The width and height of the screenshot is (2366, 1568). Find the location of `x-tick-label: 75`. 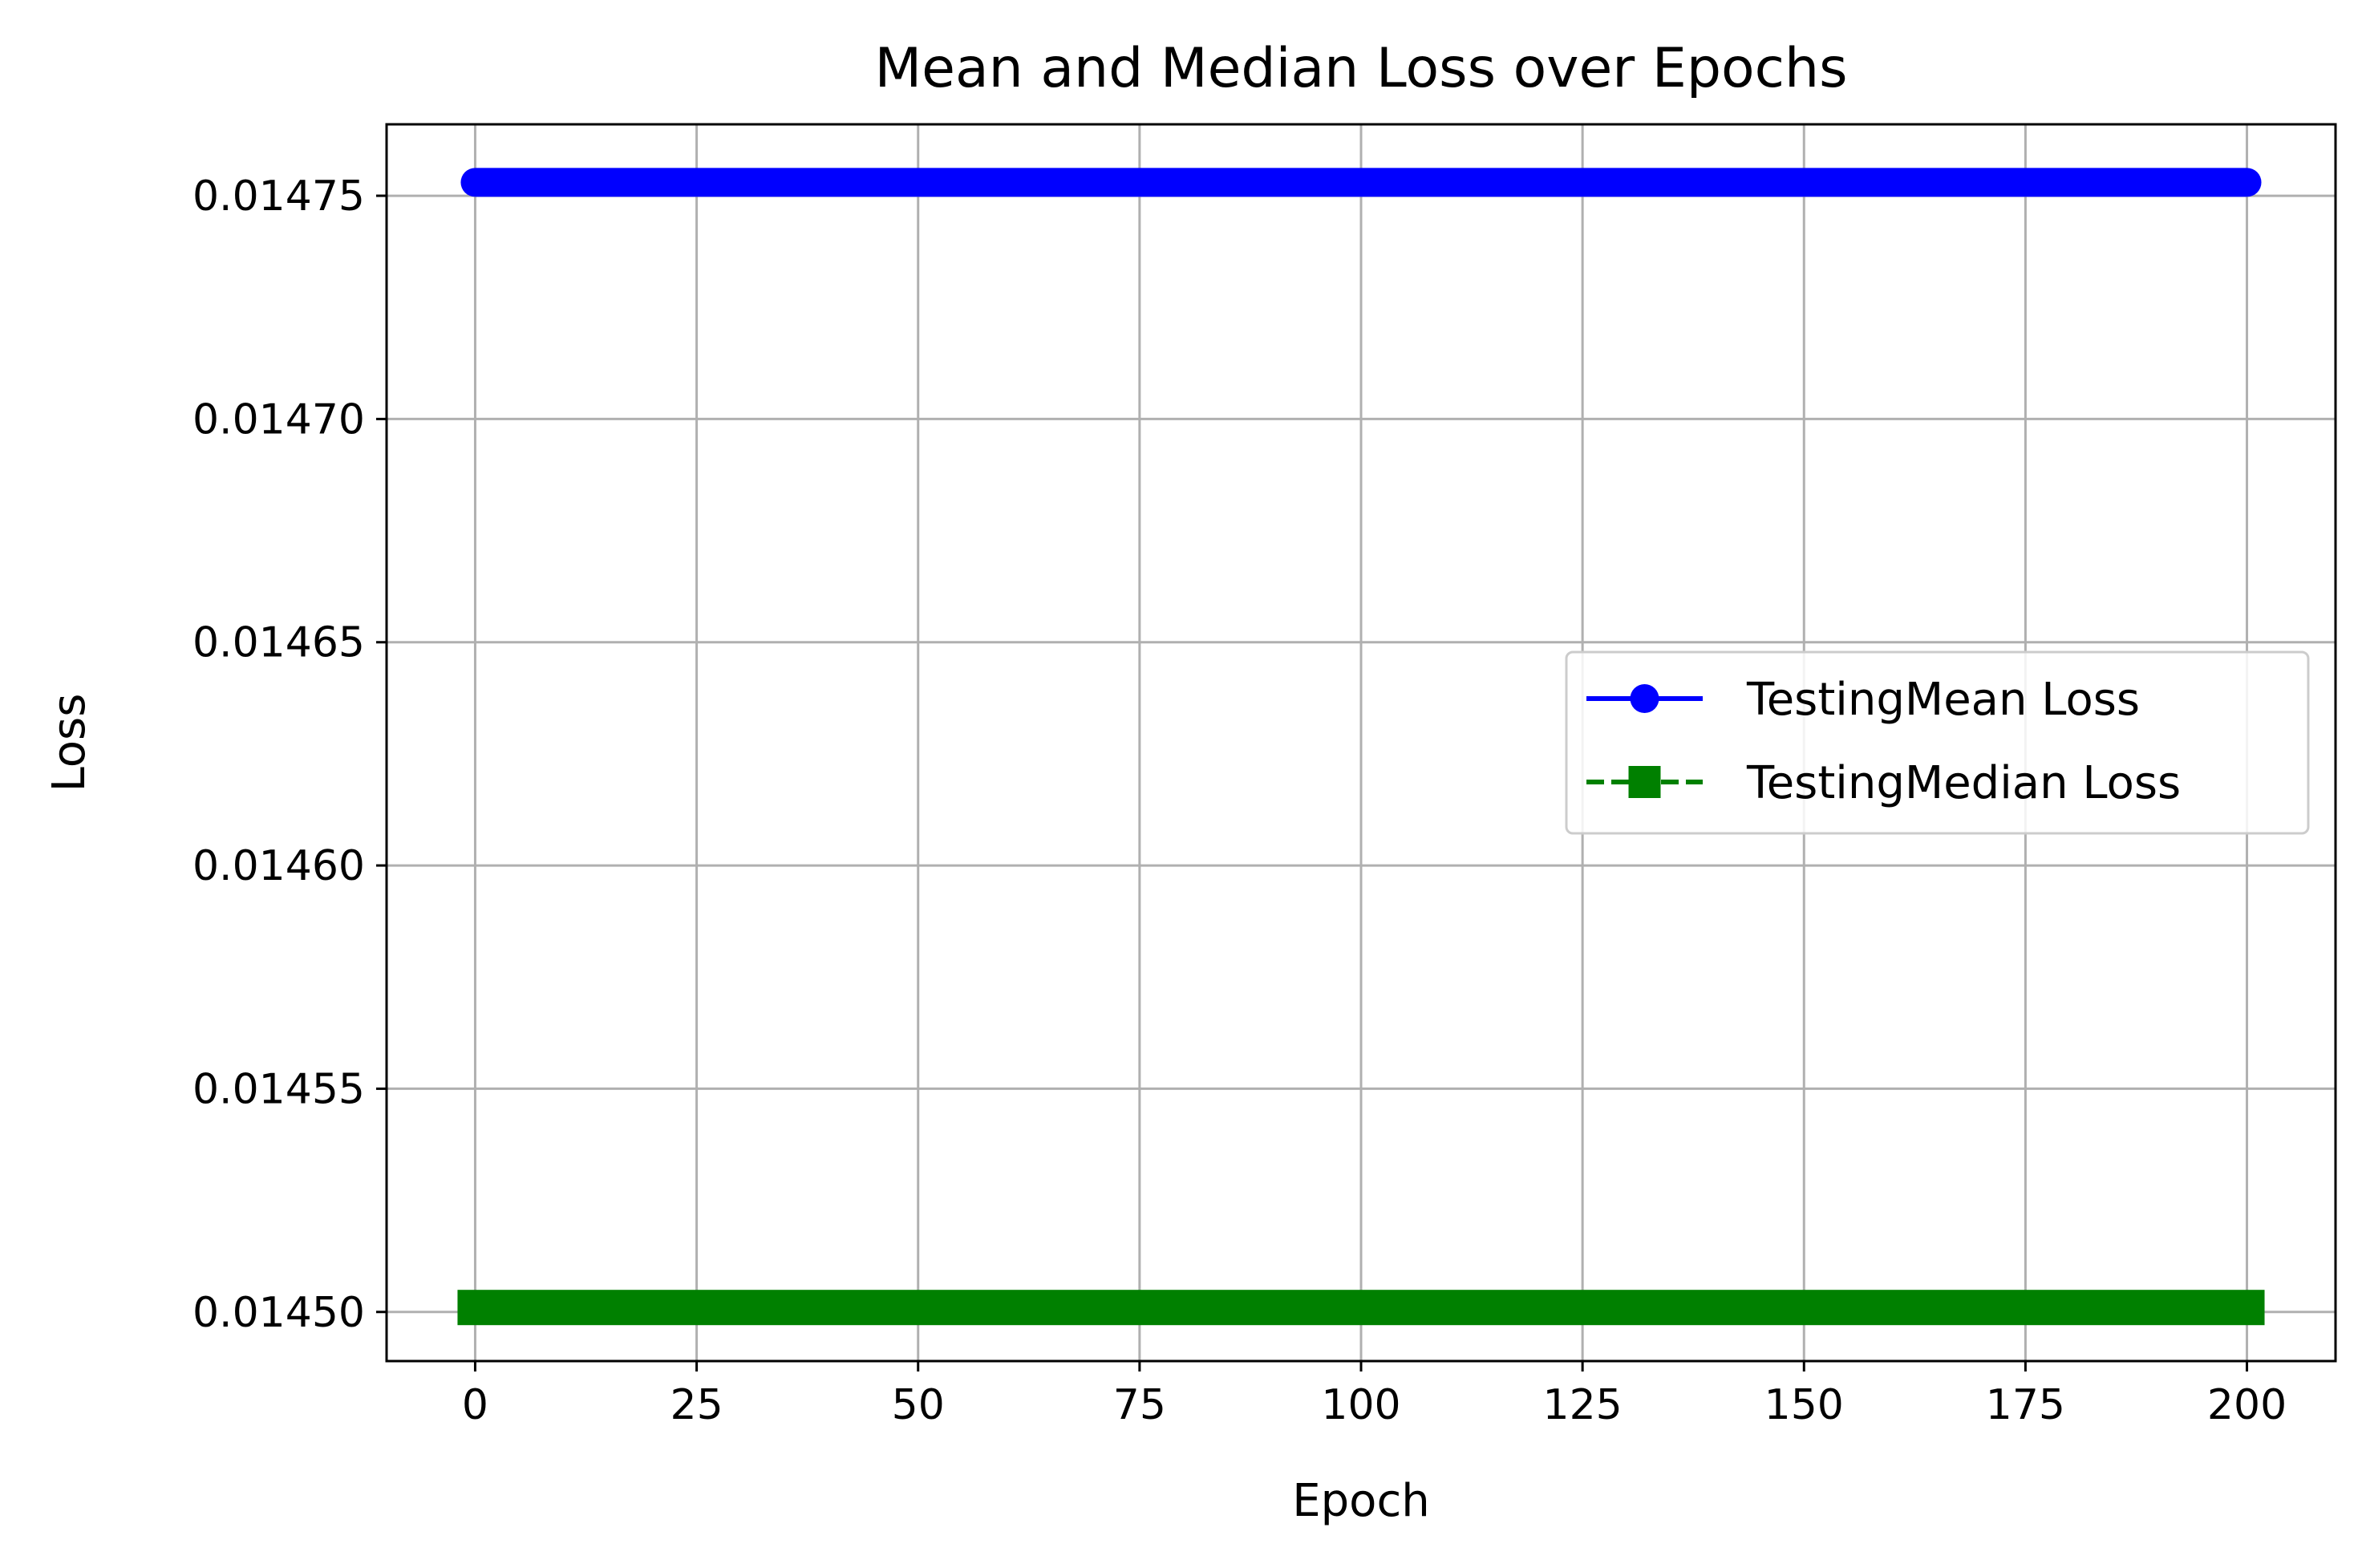

x-tick-label: 75 is located at coordinates (1139, 1405).